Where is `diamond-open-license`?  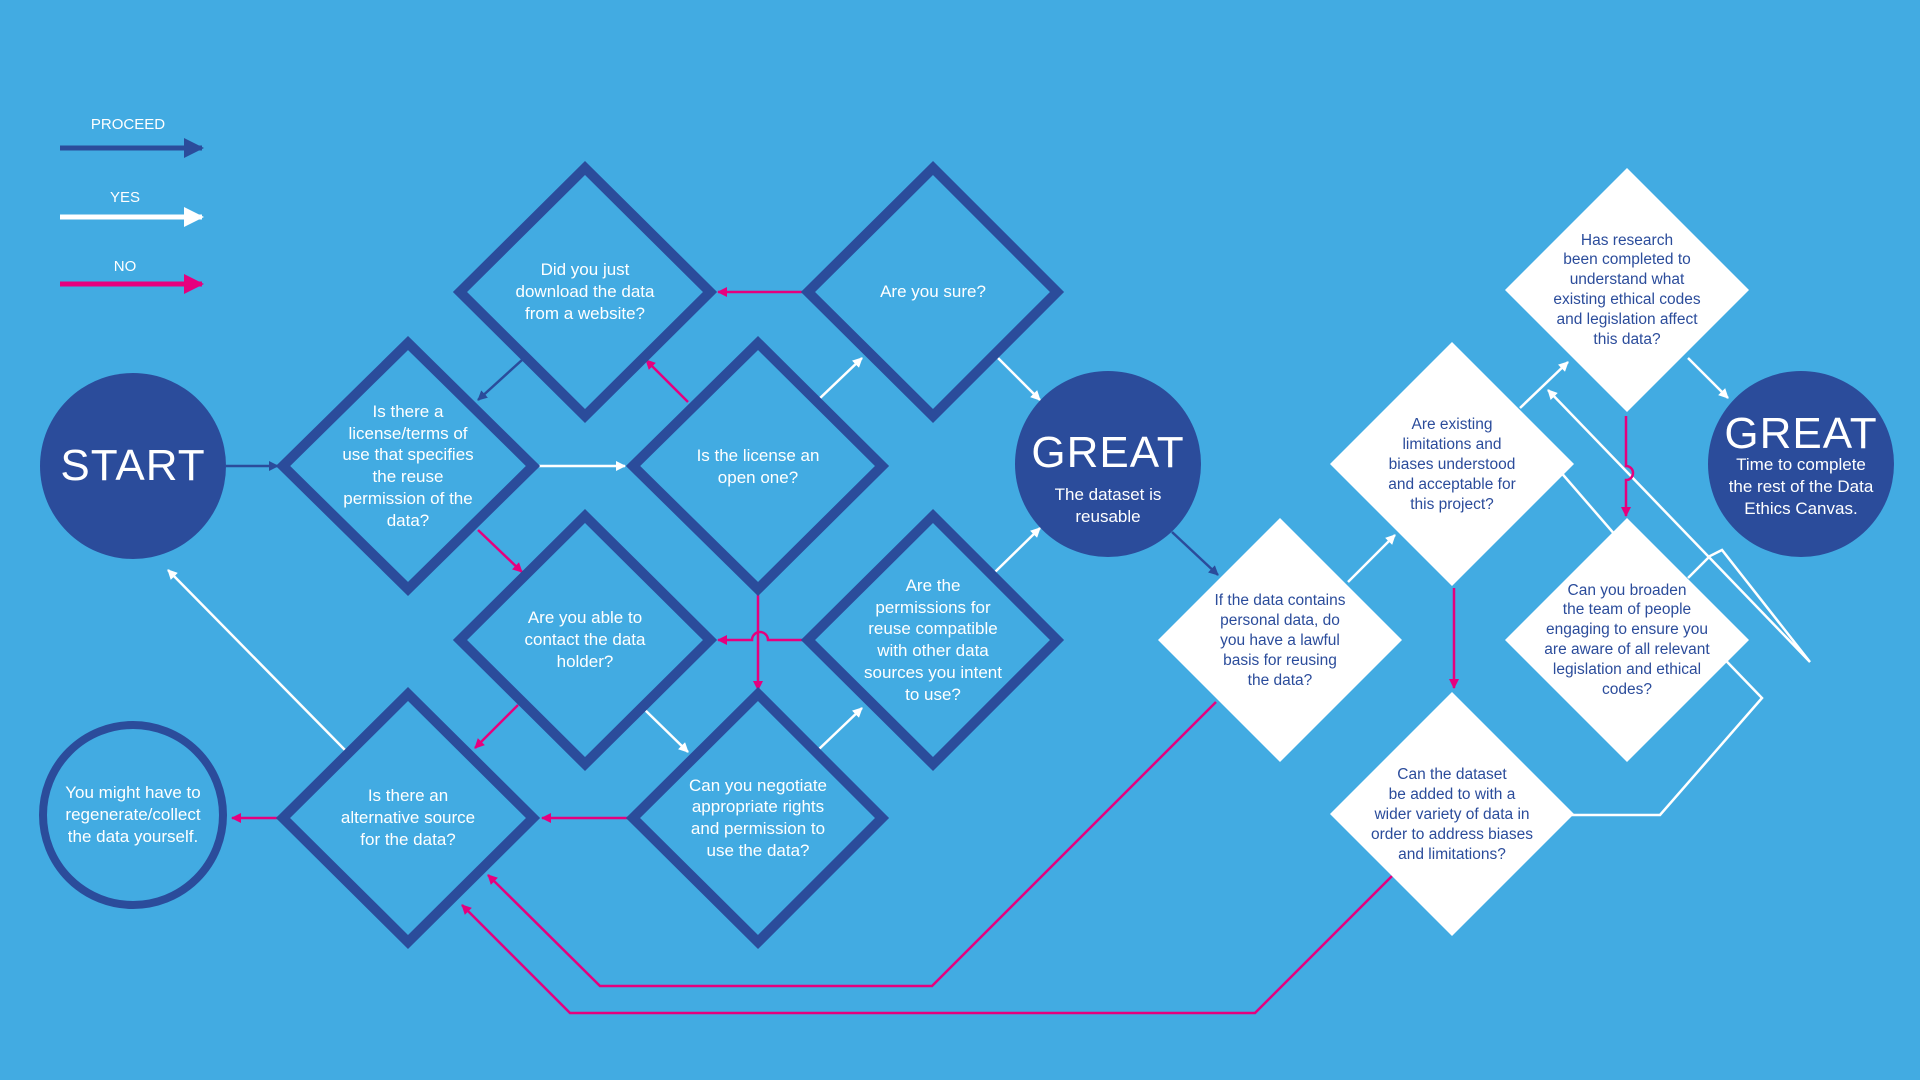 diamond-open-license is located at coordinates (757, 466).